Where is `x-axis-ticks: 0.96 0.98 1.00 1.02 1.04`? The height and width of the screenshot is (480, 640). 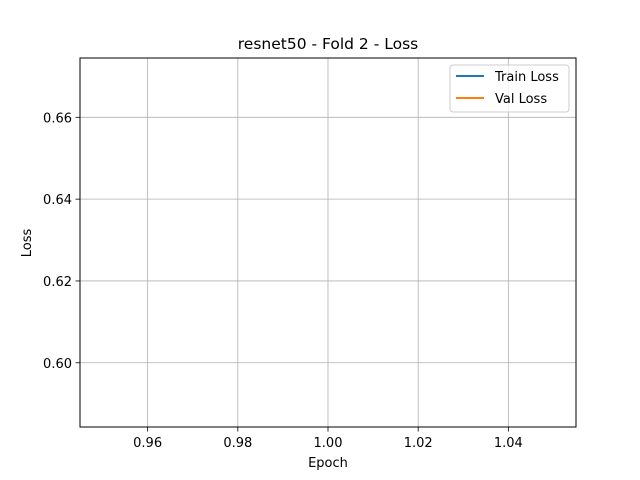 x-axis-ticks: 0.96 0.98 1.00 1.02 1.04 is located at coordinates (328, 439).